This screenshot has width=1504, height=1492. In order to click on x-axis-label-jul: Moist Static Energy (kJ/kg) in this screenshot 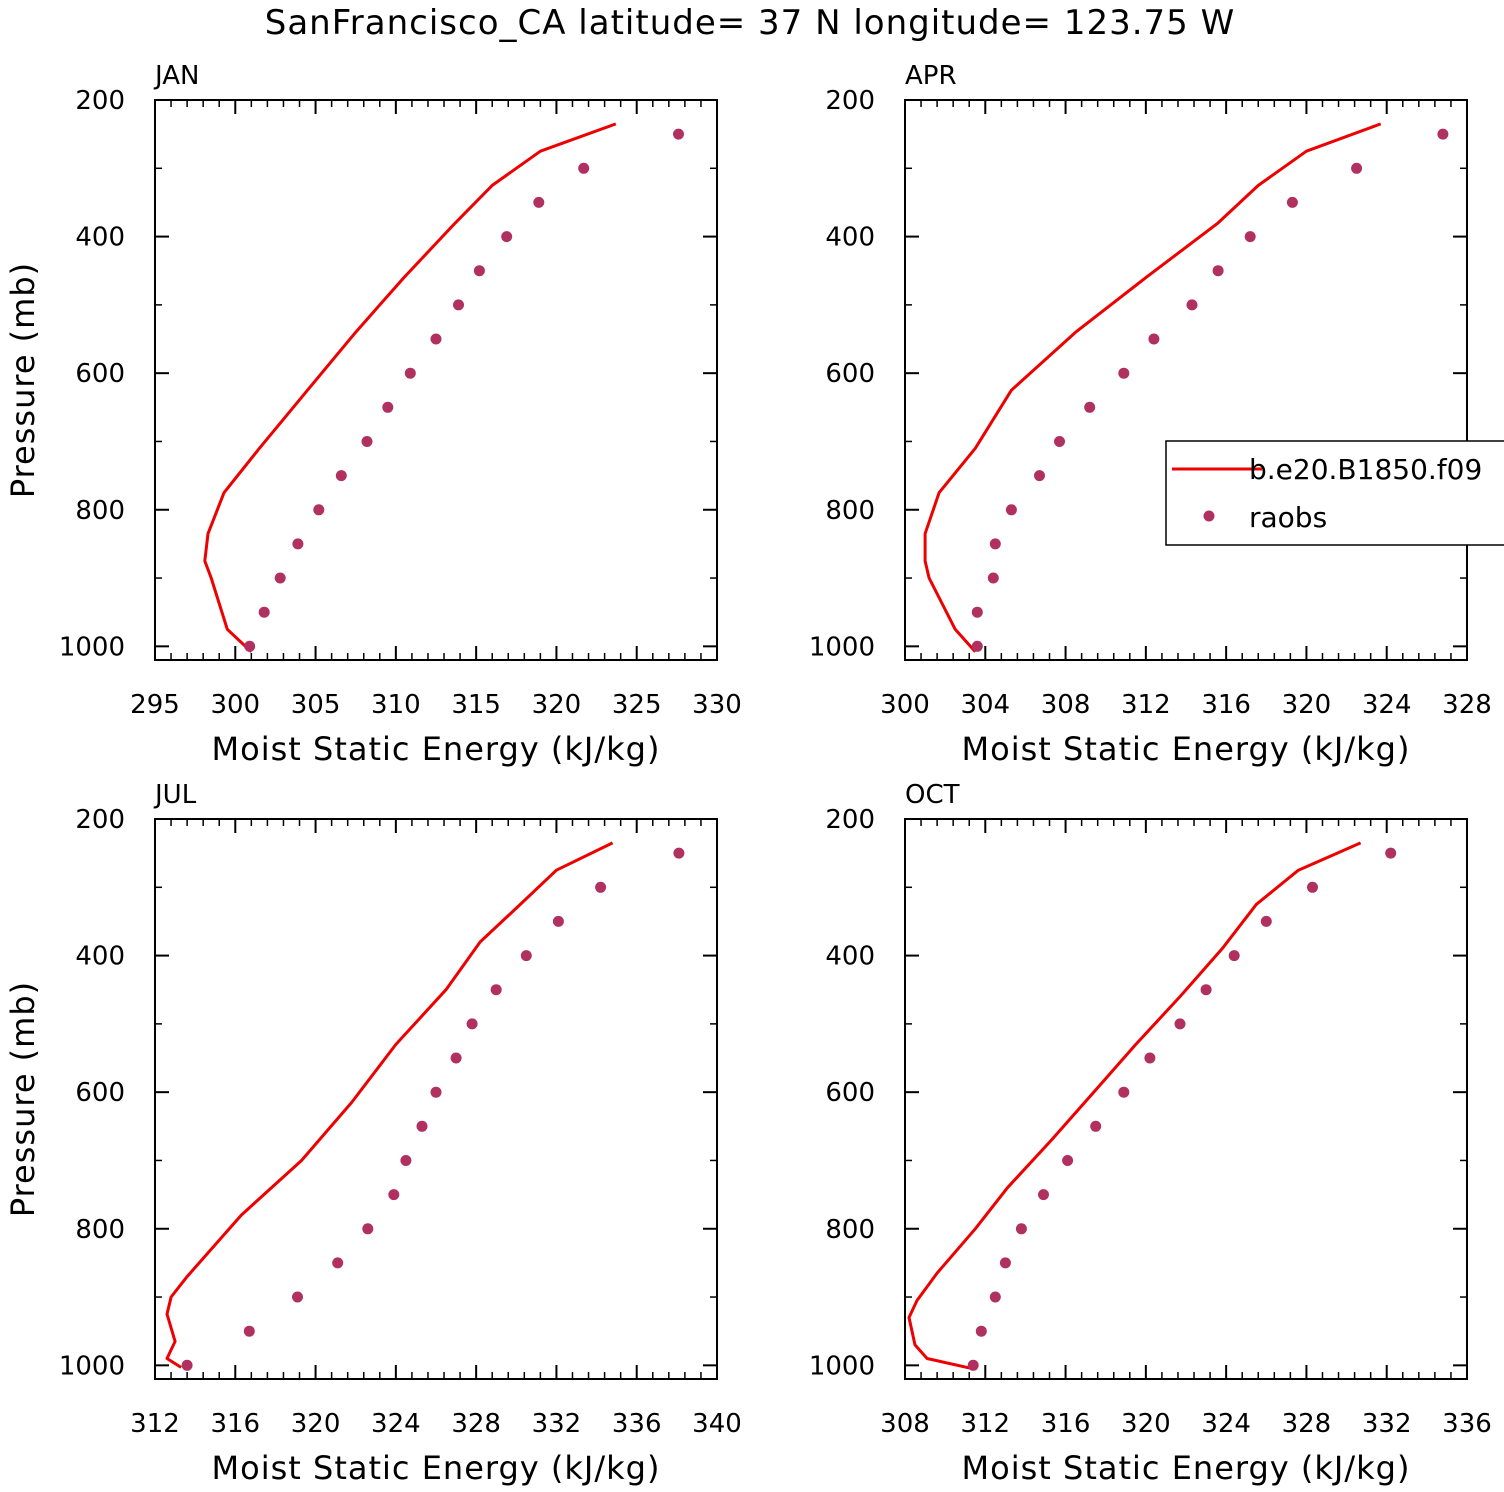, I will do `click(436, 1468)`.